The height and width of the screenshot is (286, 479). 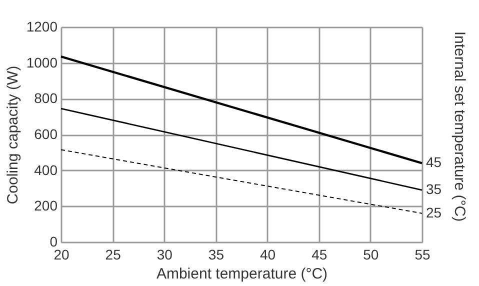 I want to click on x-axis-title: Ambient temperature (°C), so click(x=242, y=274).